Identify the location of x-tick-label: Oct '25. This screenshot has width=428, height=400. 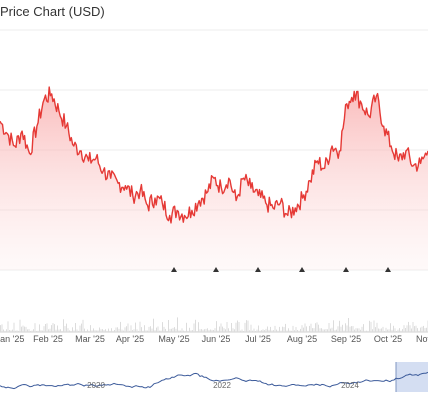
(388, 339).